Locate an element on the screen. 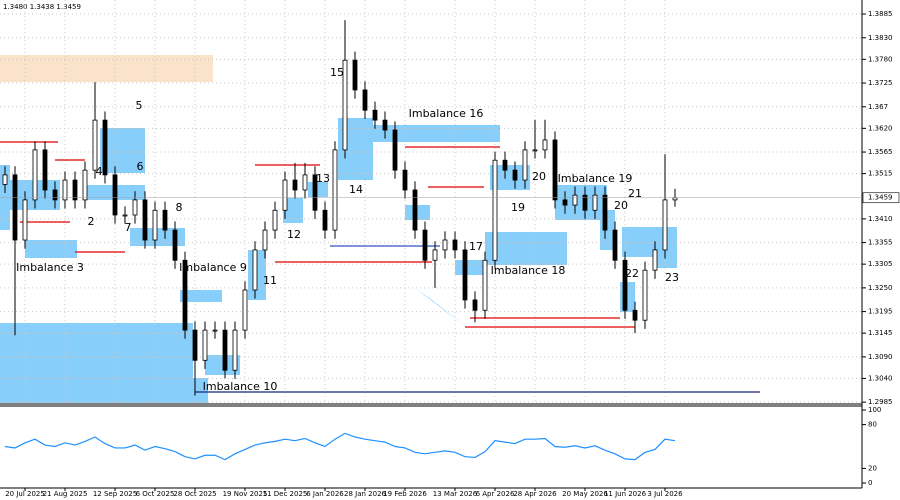  indicator-line is located at coordinates (340, 446).